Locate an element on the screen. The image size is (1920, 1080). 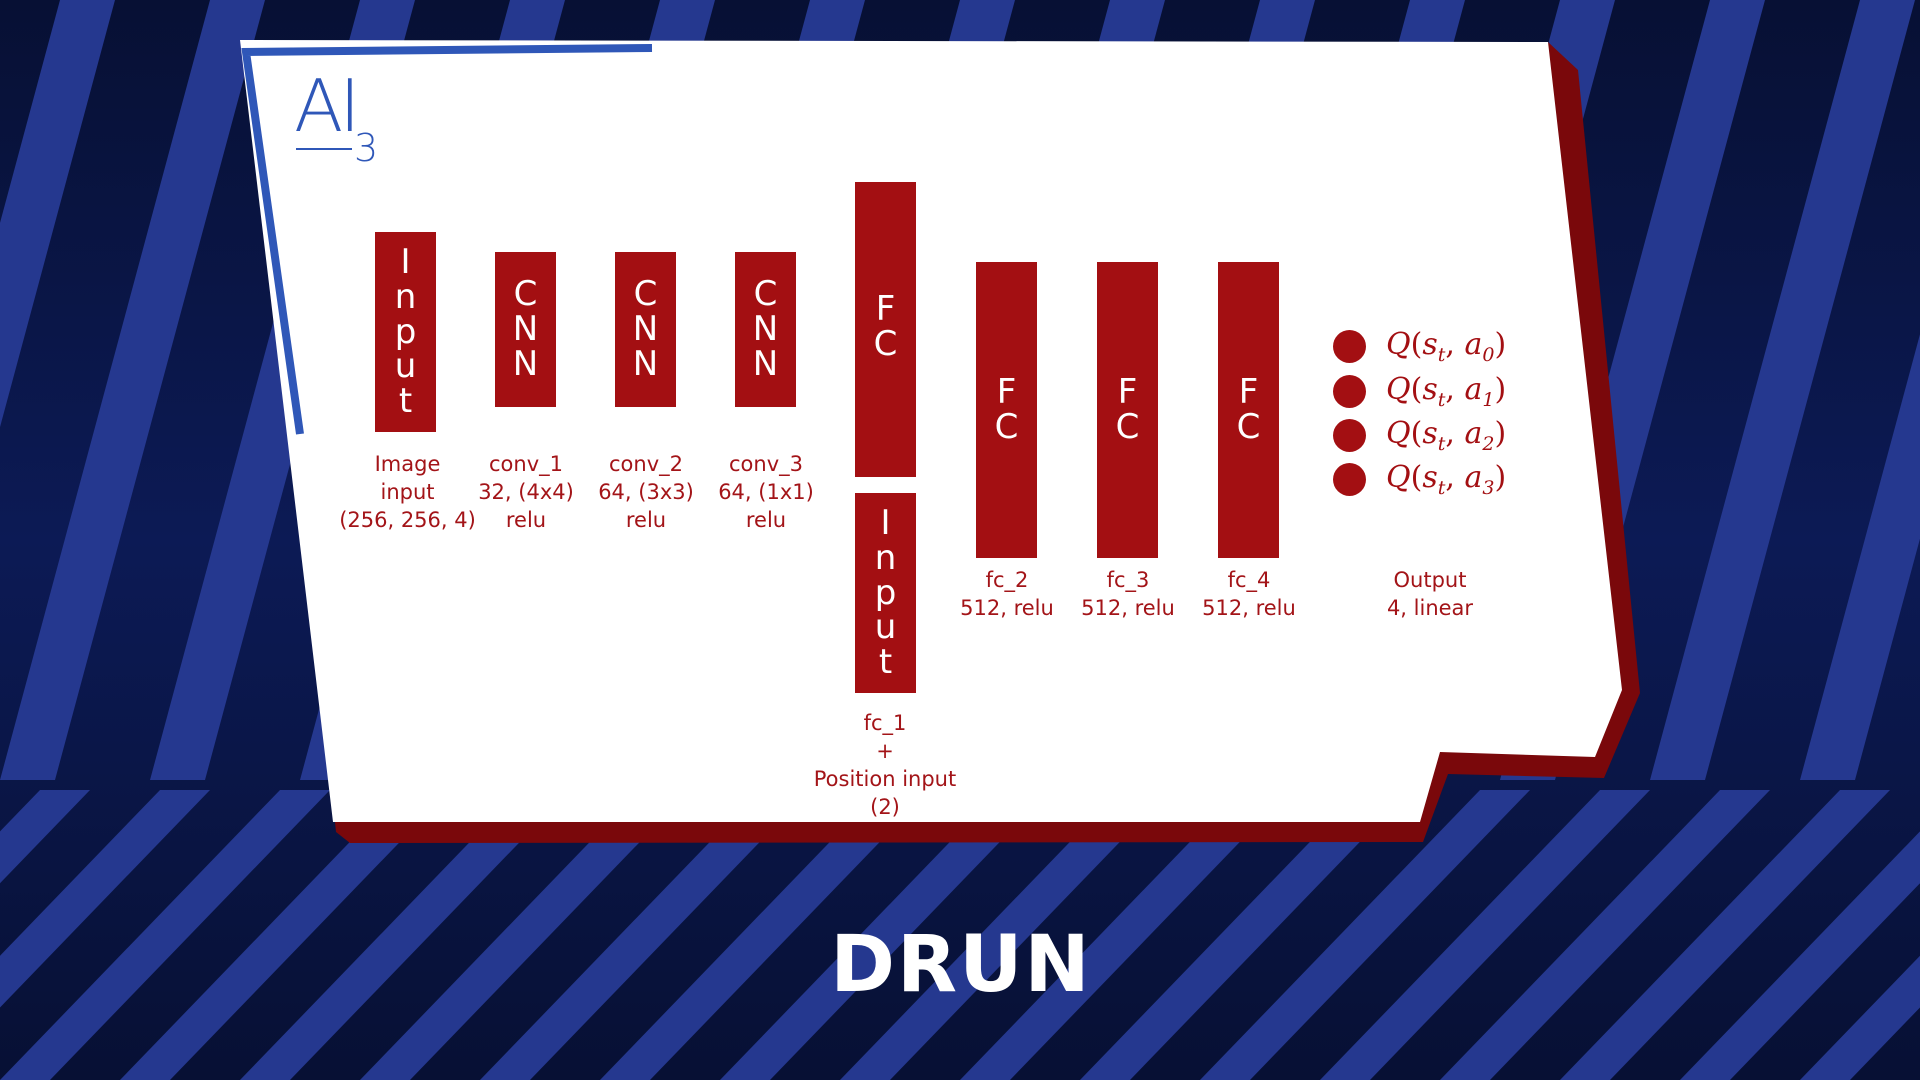
output-q-value: Q(st, a2) is located at coordinates (1446, 435).